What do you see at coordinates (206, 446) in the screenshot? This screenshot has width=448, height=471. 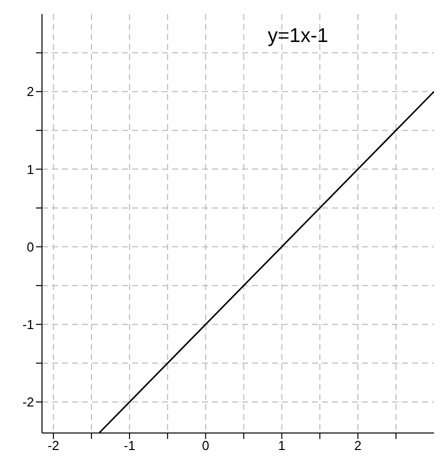 I see `x-tick-label: 0` at bounding box center [206, 446].